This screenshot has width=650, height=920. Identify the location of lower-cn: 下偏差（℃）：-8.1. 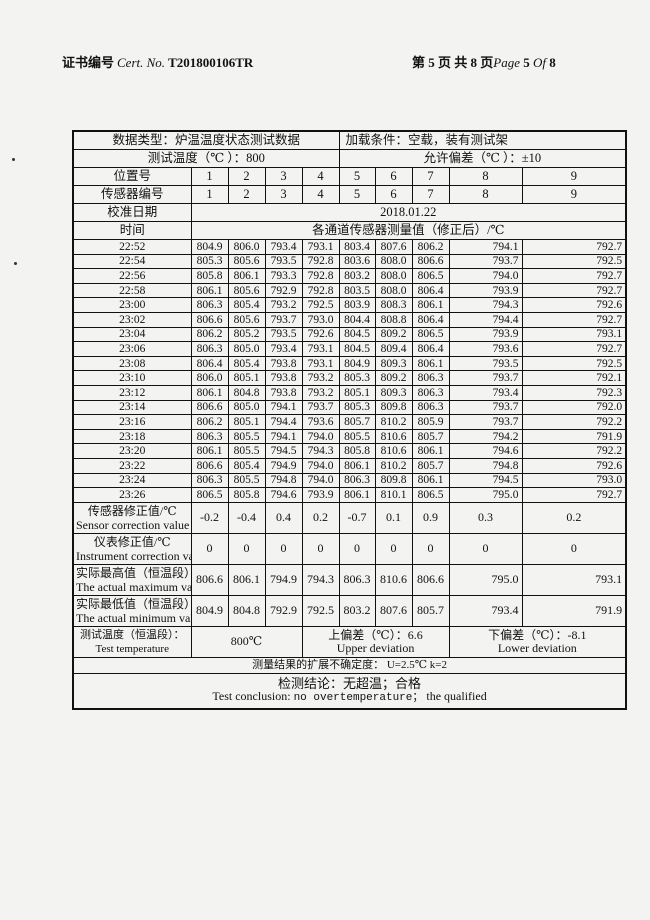
(537, 634).